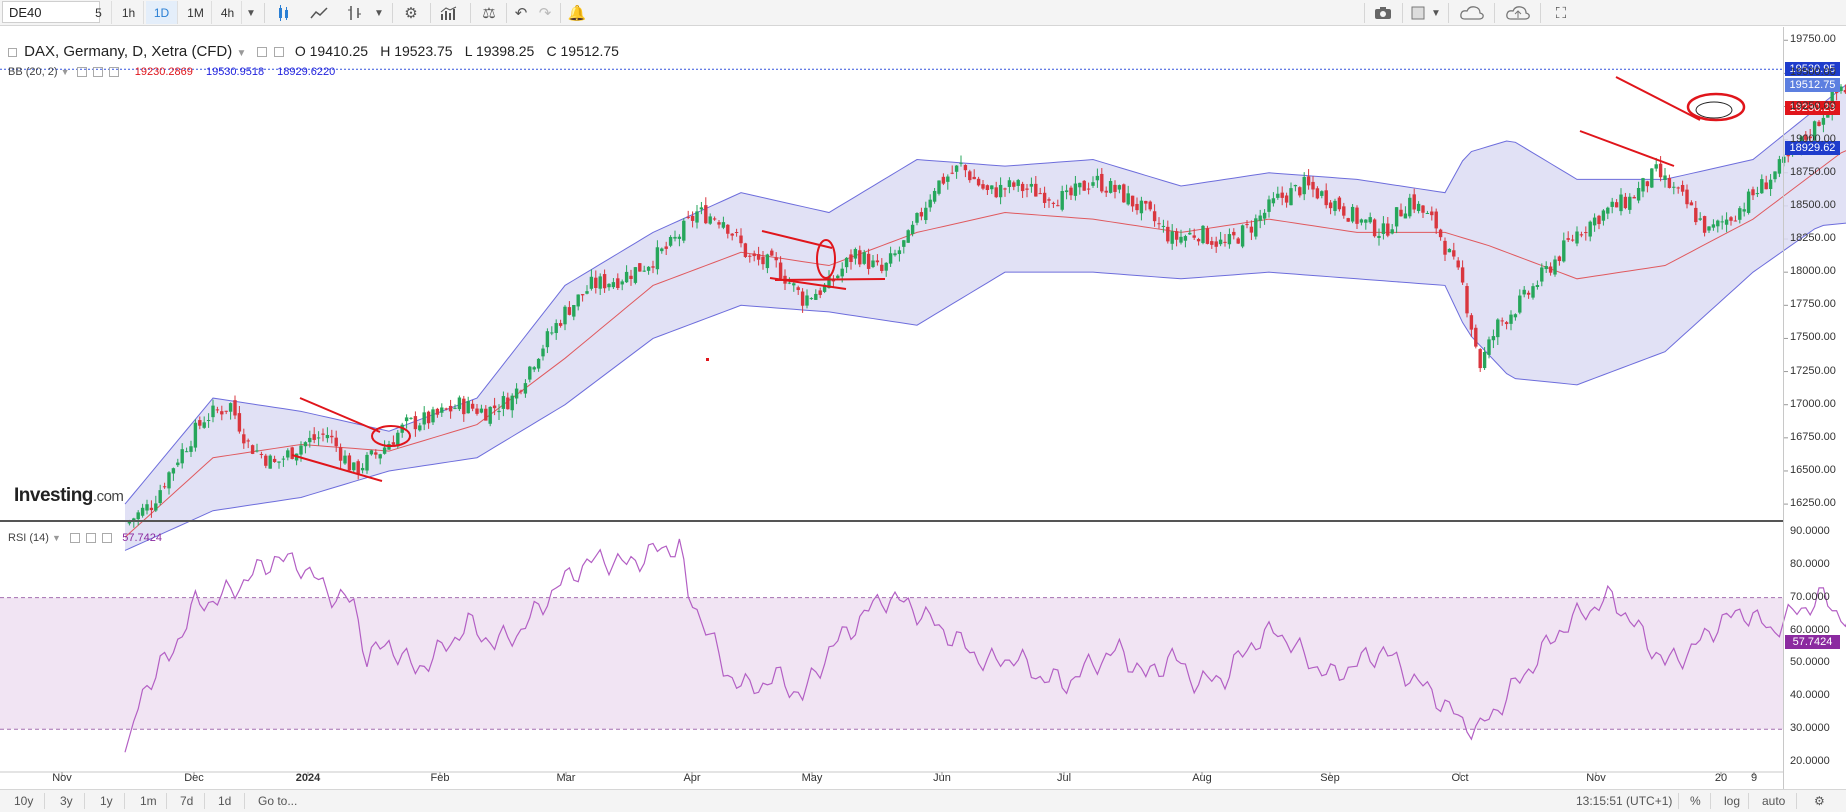  I want to click on dropdown-icon: ▼, so click(379, 13).